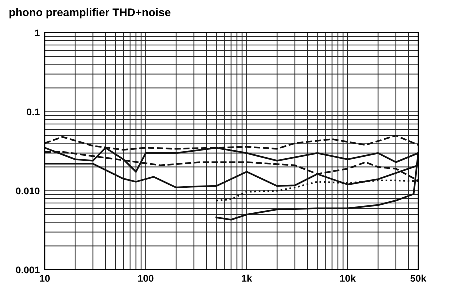  Describe the element at coordinates (418, 278) in the screenshot. I see `x-tick-label: 50k` at that location.